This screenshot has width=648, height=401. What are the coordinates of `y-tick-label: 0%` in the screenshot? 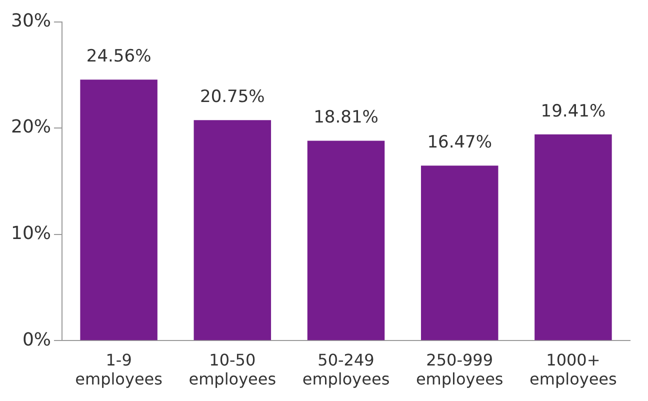 It's located at (37, 339).